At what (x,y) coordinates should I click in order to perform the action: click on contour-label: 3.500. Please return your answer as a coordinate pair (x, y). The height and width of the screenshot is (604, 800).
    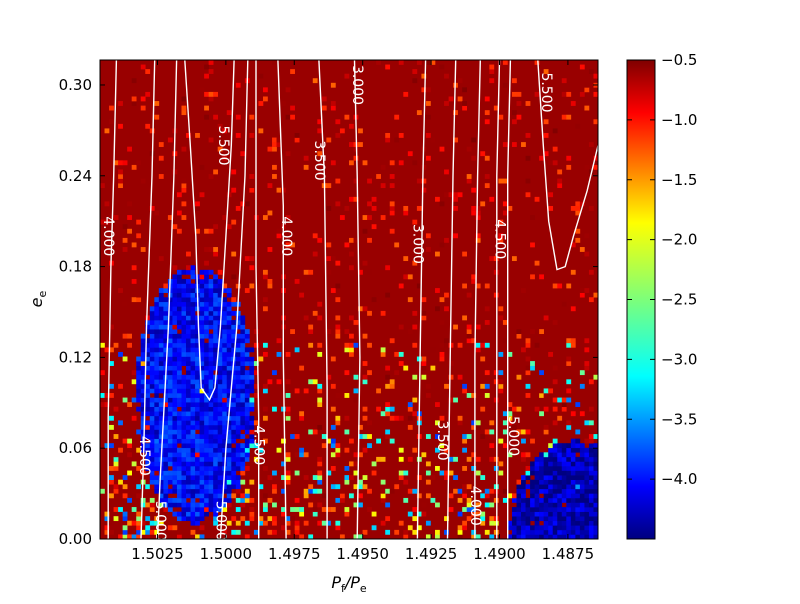
    Looking at the image, I should click on (319, 161).